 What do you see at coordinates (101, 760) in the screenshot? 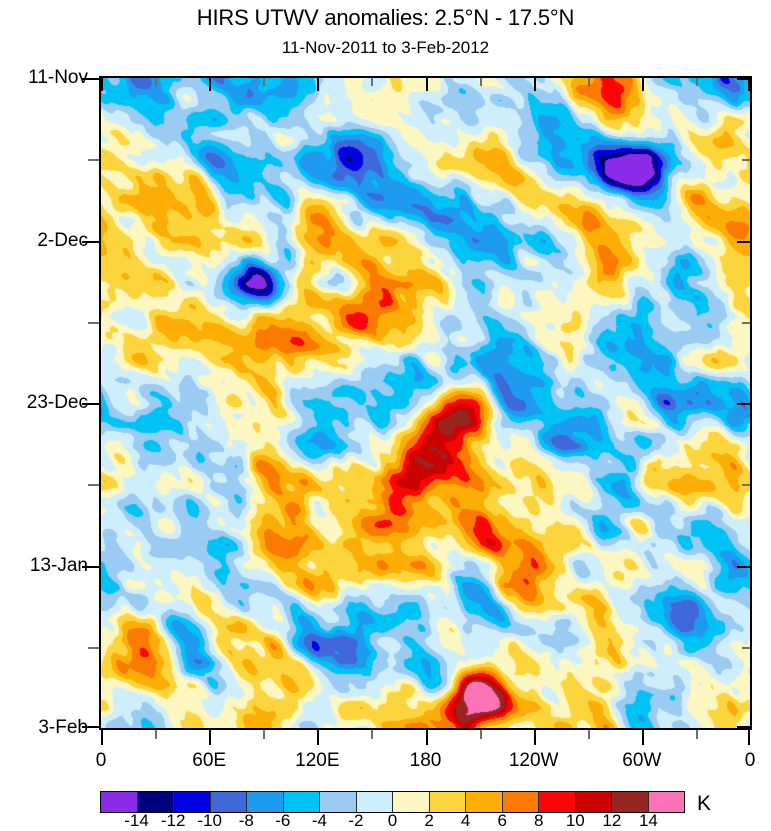
I see `x-axis-label-0: 0` at bounding box center [101, 760].